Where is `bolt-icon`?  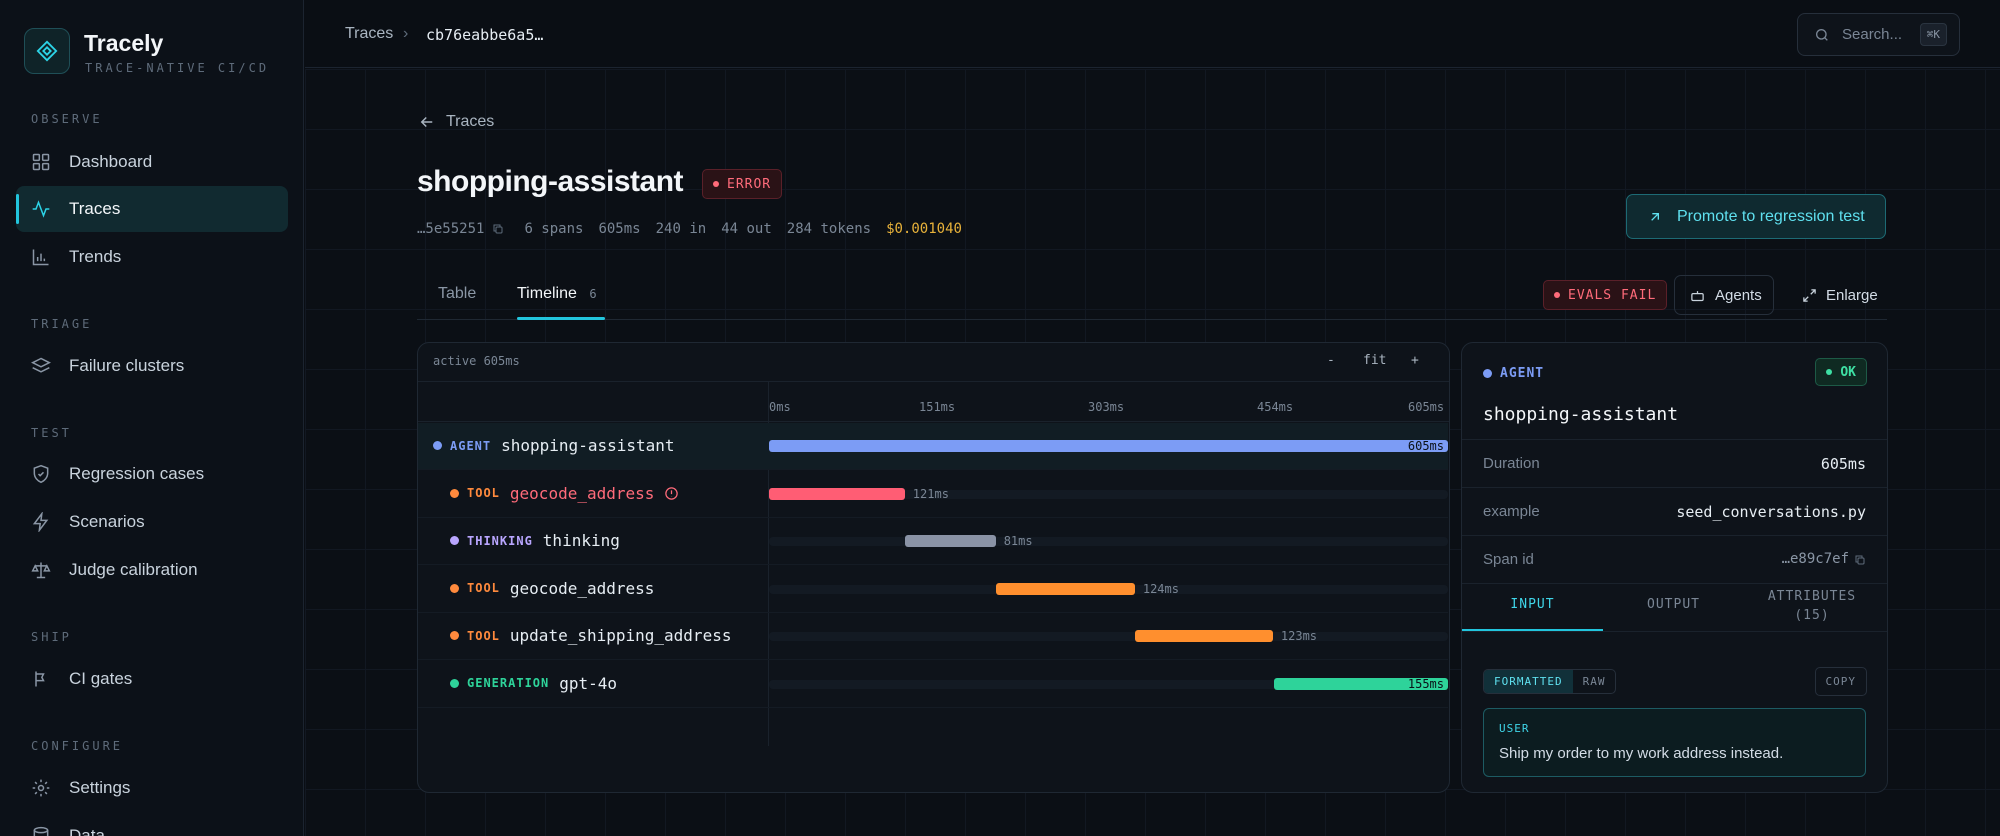 bolt-icon is located at coordinates (40, 522).